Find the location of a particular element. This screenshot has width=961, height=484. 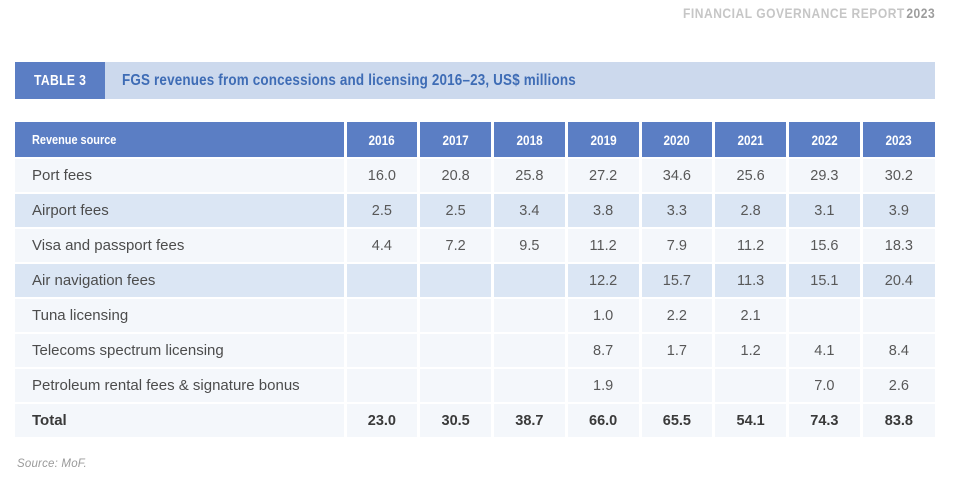

table-number-label: TABLE 3 is located at coordinates (60, 80).